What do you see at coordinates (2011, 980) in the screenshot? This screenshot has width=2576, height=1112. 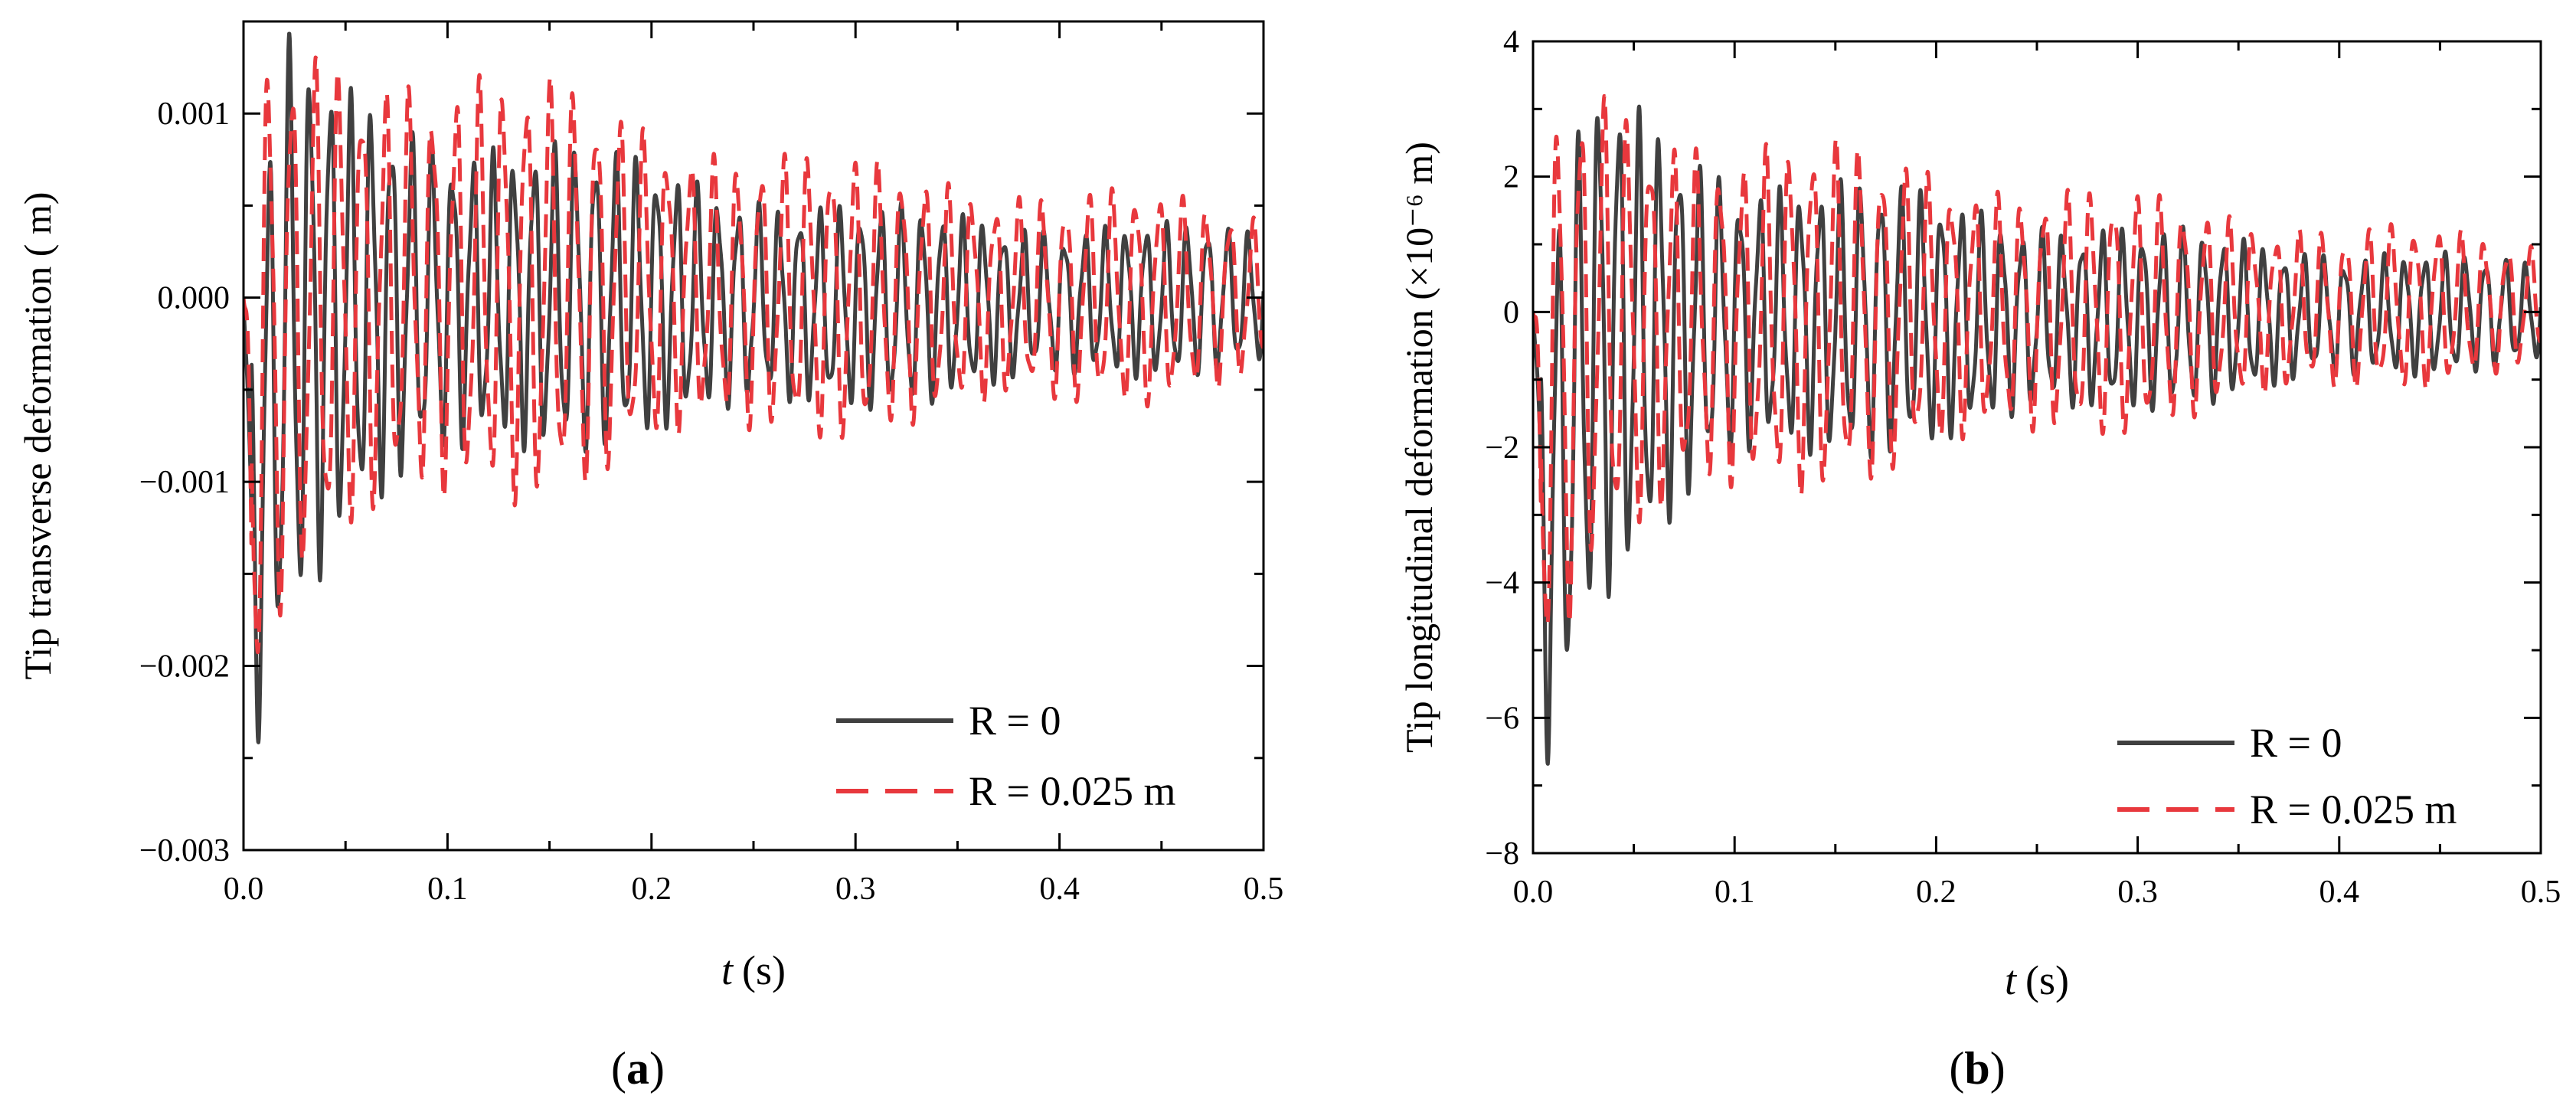 I see `x-axis-var-b: t` at bounding box center [2011, 980].